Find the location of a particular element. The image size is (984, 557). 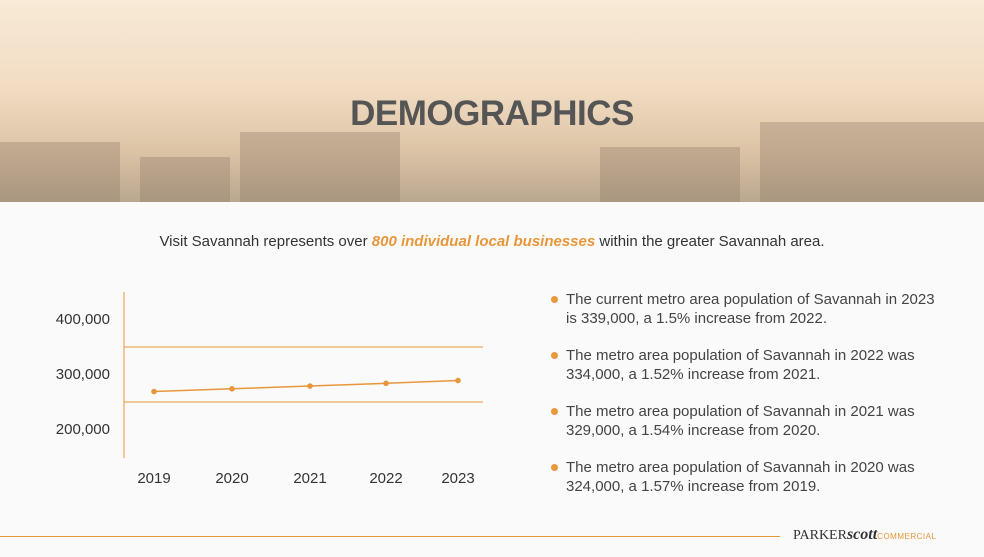

y-tick-label: 200,000 is located at coordinates (83, 429).